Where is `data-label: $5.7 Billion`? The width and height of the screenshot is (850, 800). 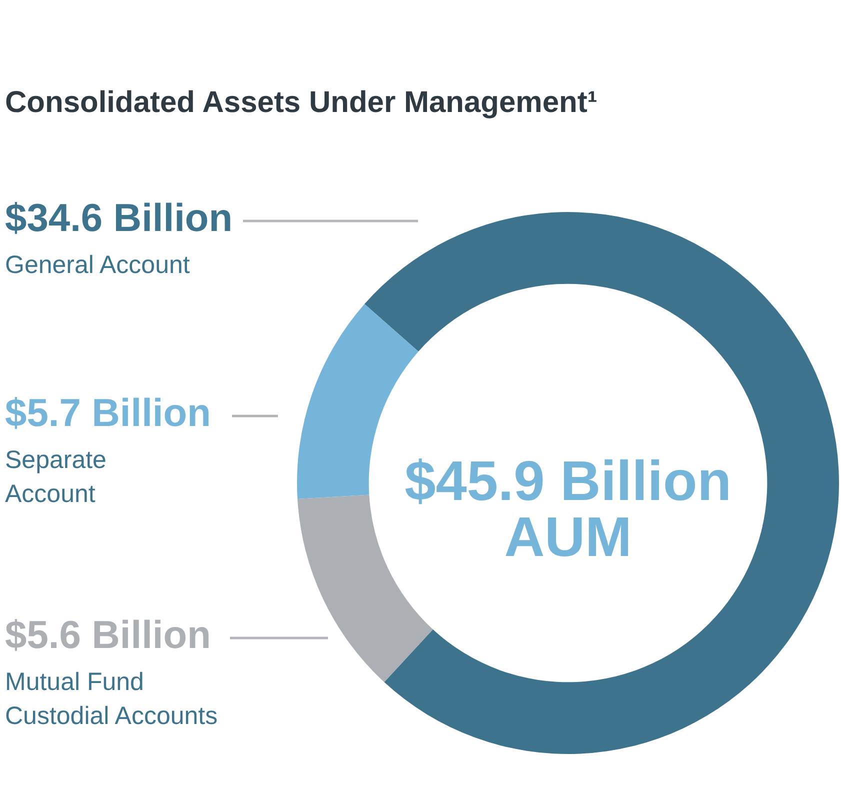
data-label: $5.7 Billion is located at coordinates (108, 413).